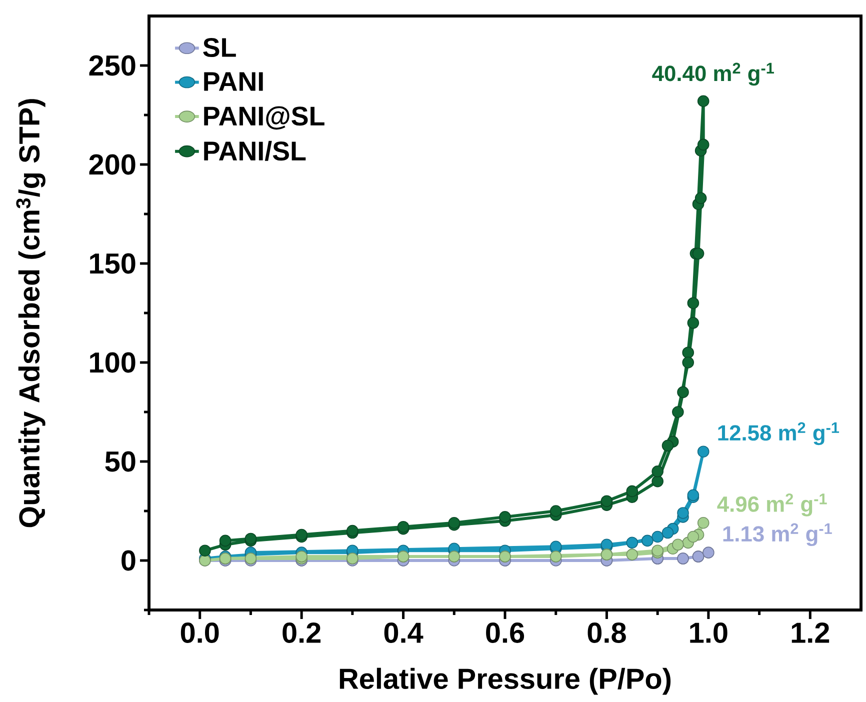  What do you see at coordinates (505, 632) in the screenshot?
I see `x-tick-label: 0.6` at bounding box center [505, 632].